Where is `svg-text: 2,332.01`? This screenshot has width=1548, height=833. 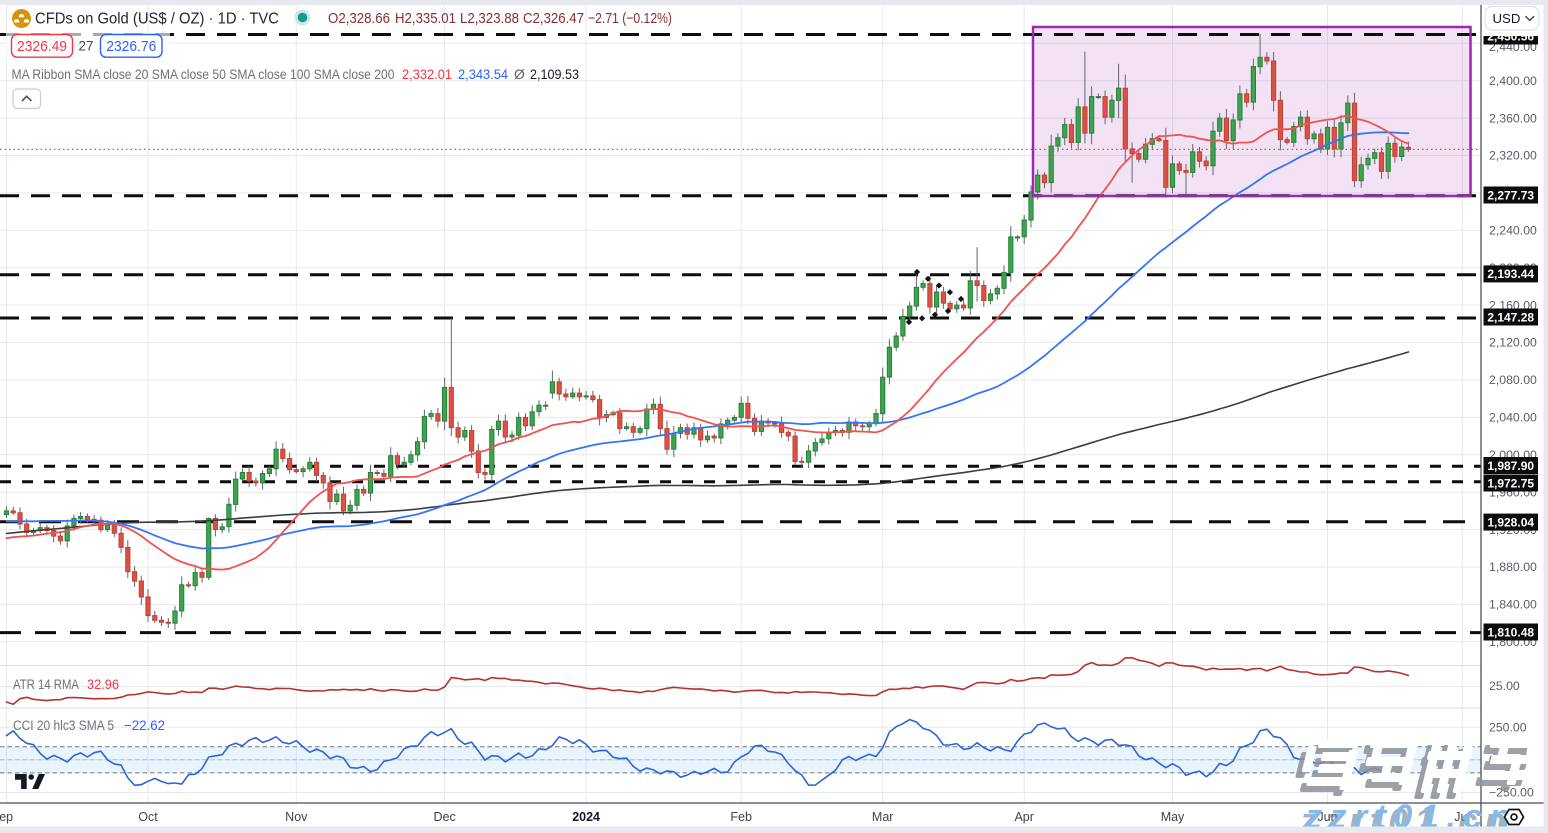 svg-text: 2,332.01 is located at coordinates (427, 74).